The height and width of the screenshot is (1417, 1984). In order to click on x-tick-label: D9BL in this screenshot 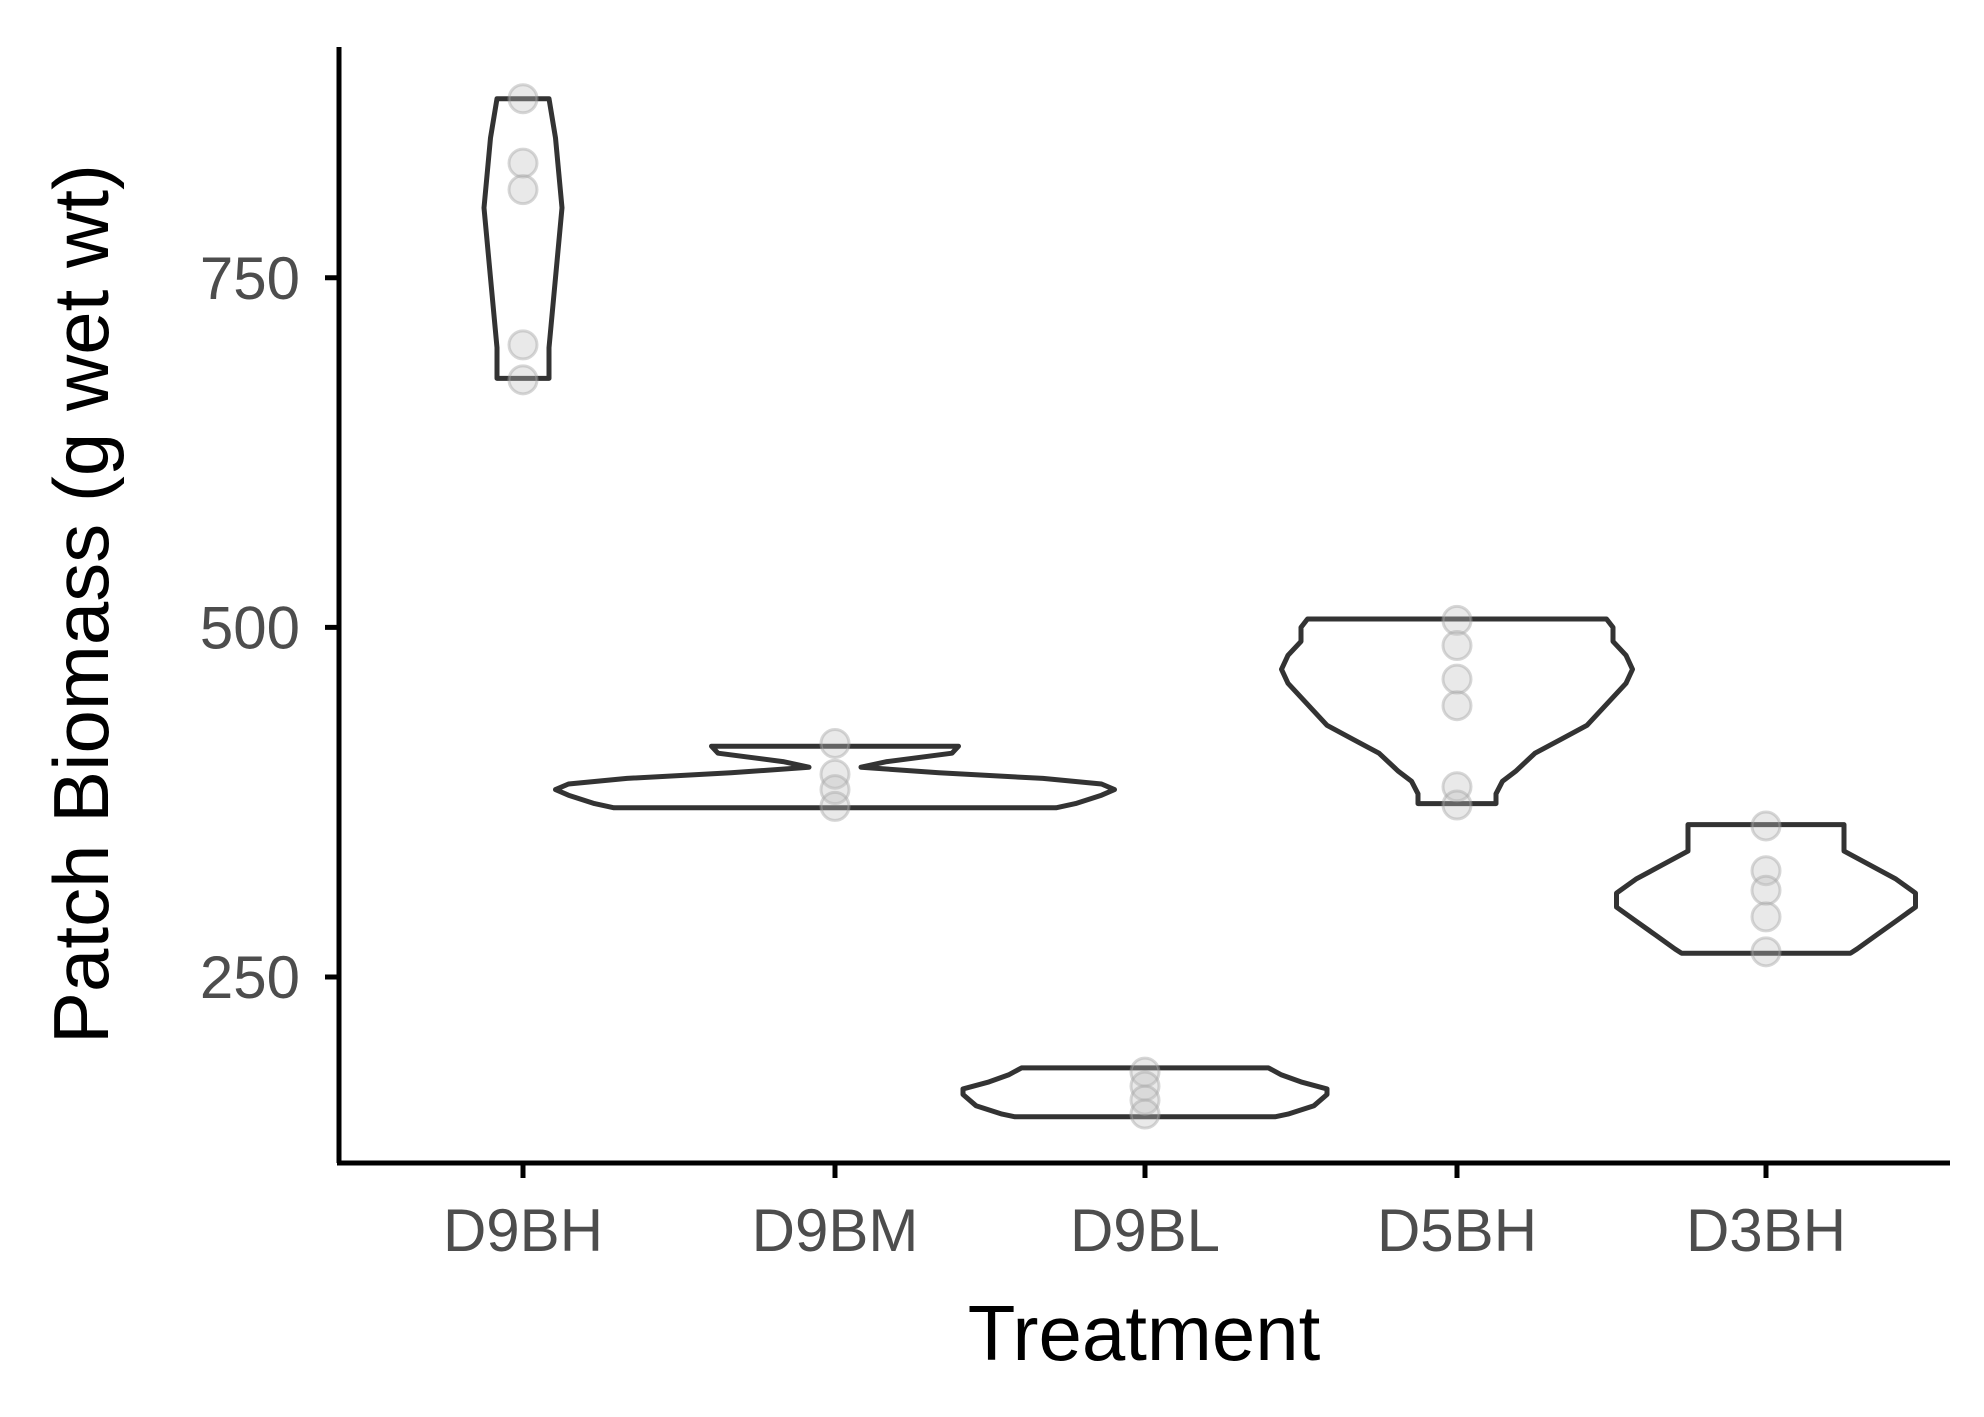, I will do `click(1145, 1230)`.